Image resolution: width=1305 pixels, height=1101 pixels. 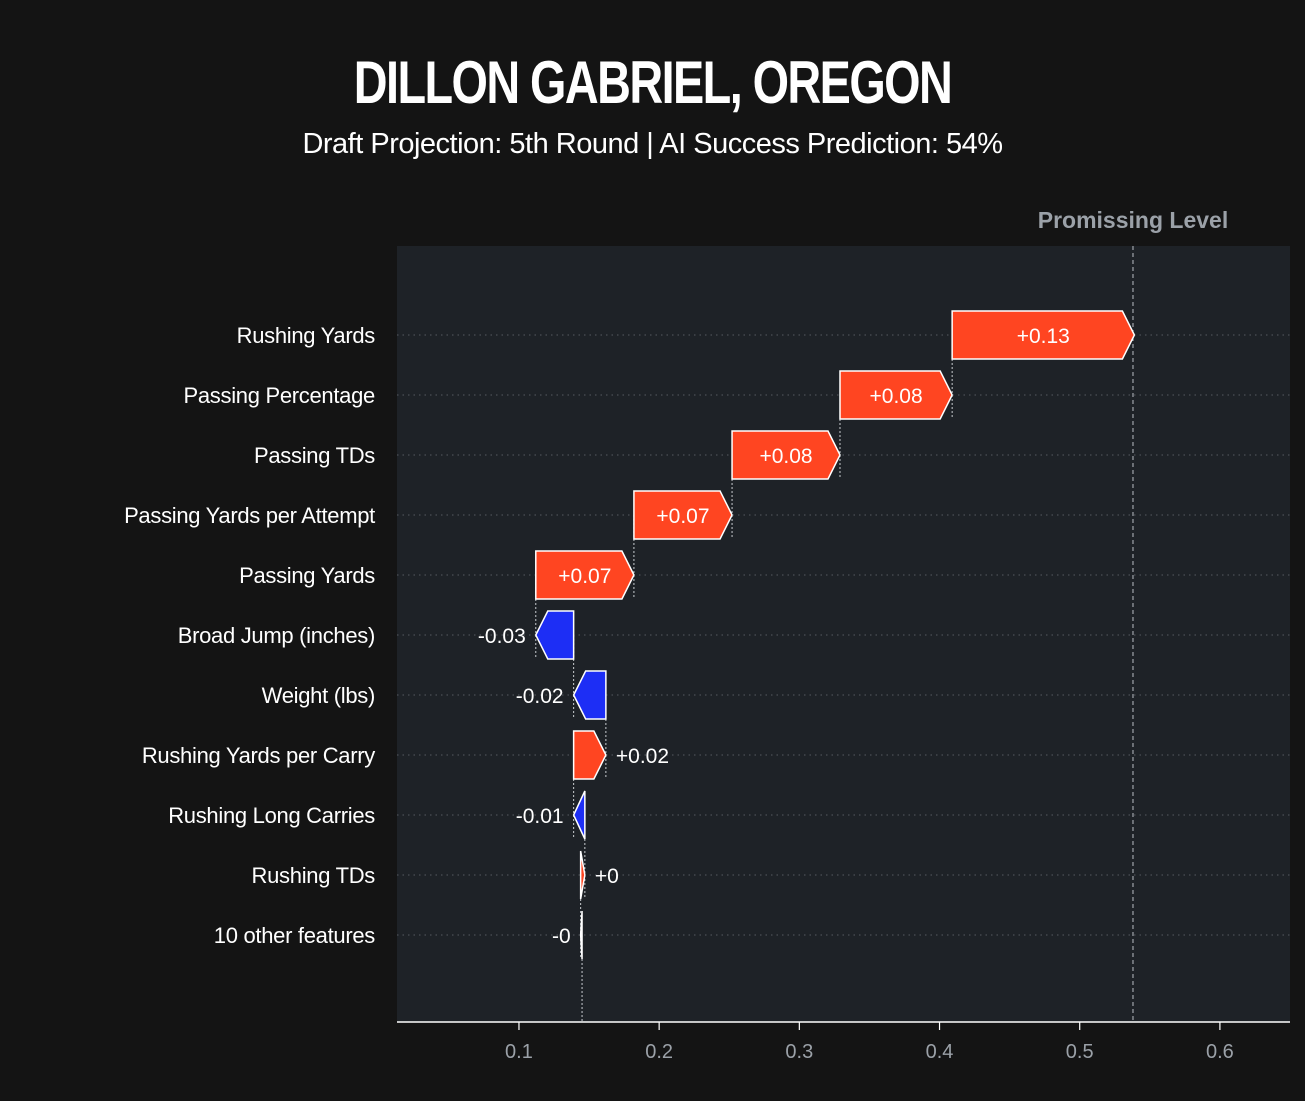 I want to click on y-tick-label: Weight (lbs), so click(x=318, y=695).